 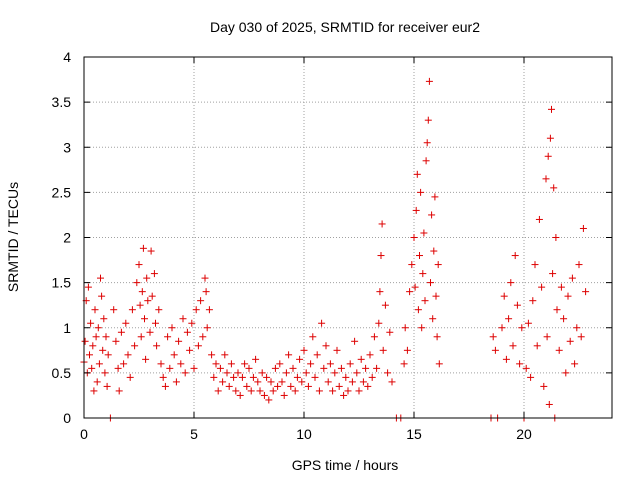 I want to click on x-tick-label: 0, so click(x=84, y=434).